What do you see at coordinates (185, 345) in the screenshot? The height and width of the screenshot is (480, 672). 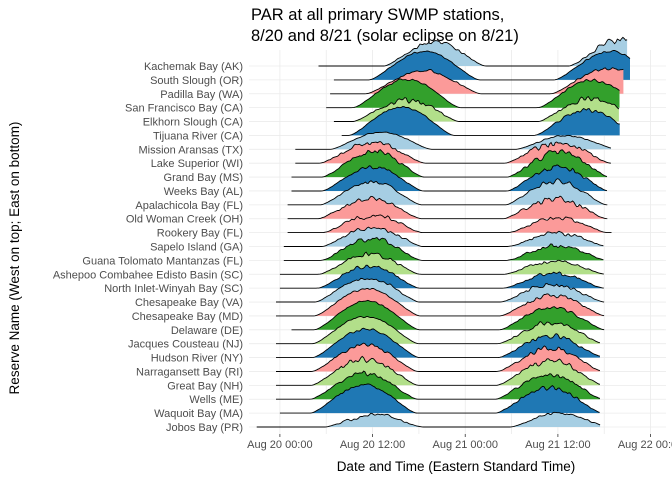 I see `y-tick-label: Jacques Cousteau (NJ)` at bounding box center [185, 345].